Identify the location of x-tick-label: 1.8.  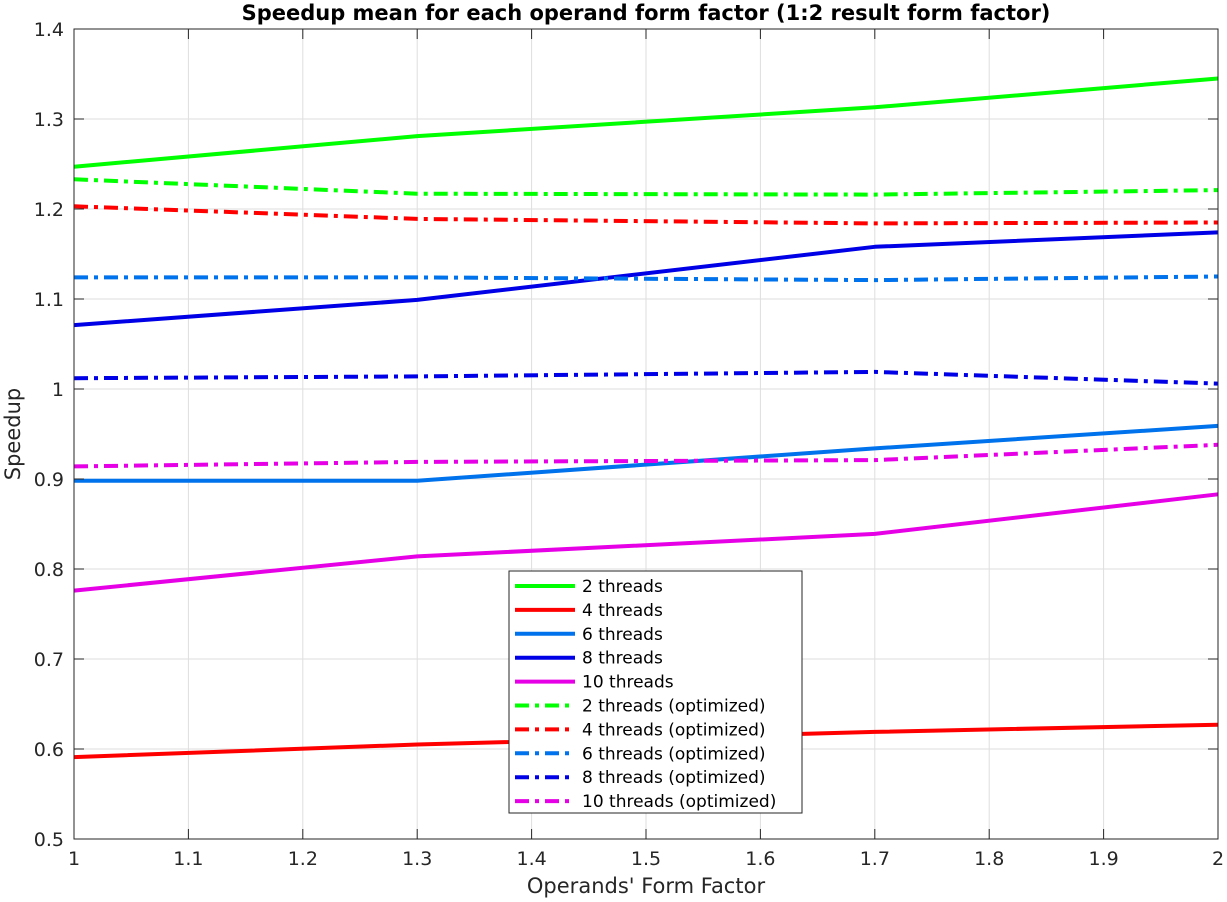
(989, 859).